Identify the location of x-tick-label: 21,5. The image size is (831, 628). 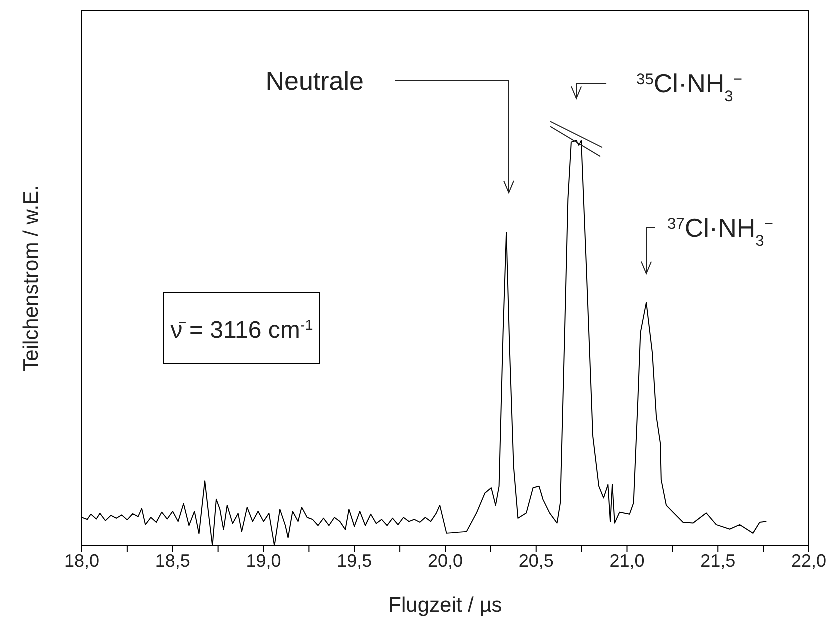
(718, 560).